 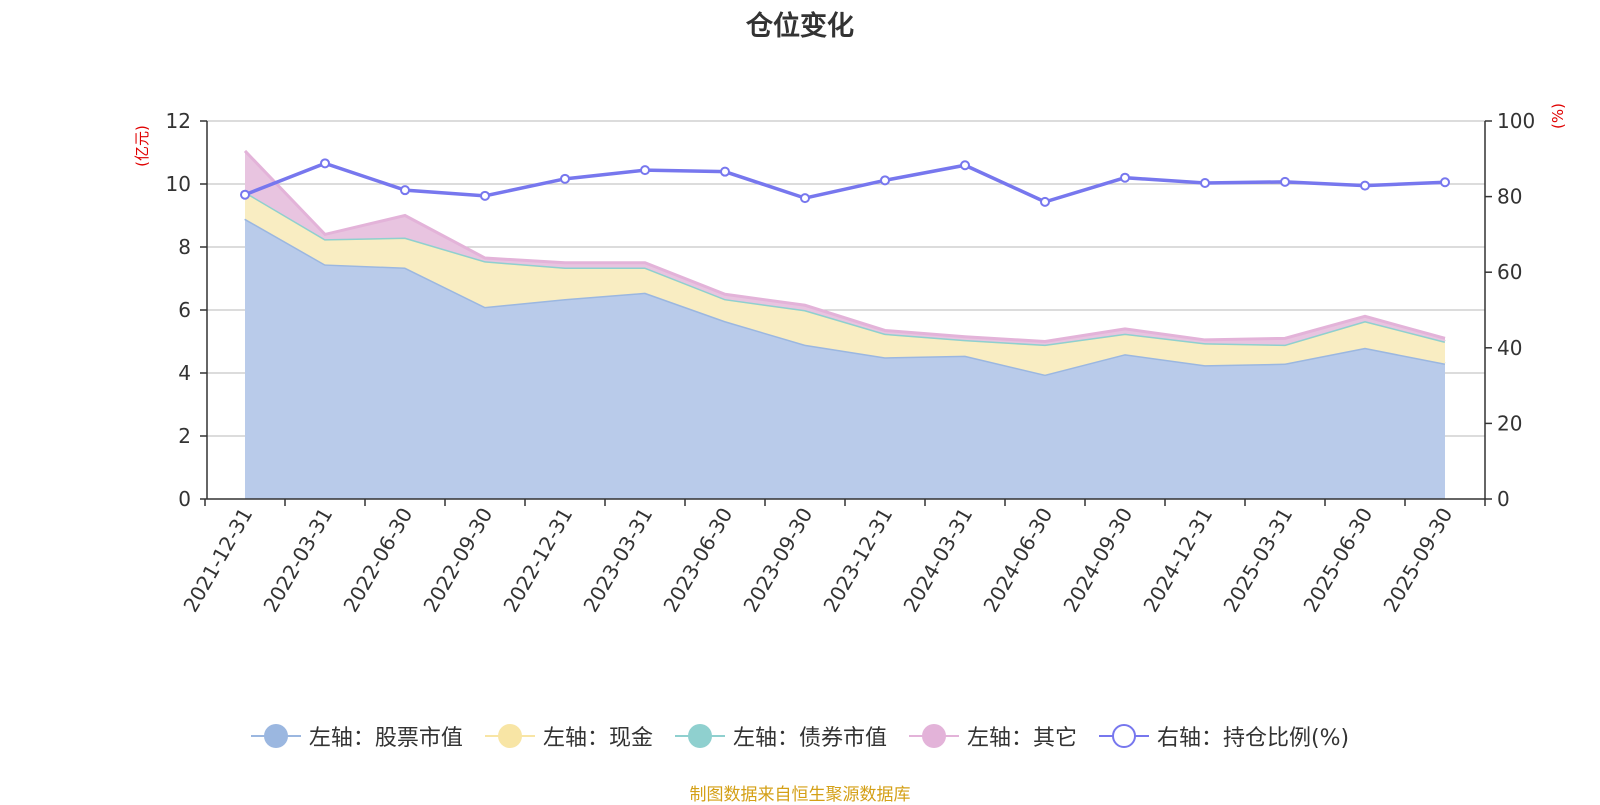 What do you see at coordinates (809, 738) in the screenshot?
I see `legend-label: 左轴：债券市值` at bounding box center [809, 738].